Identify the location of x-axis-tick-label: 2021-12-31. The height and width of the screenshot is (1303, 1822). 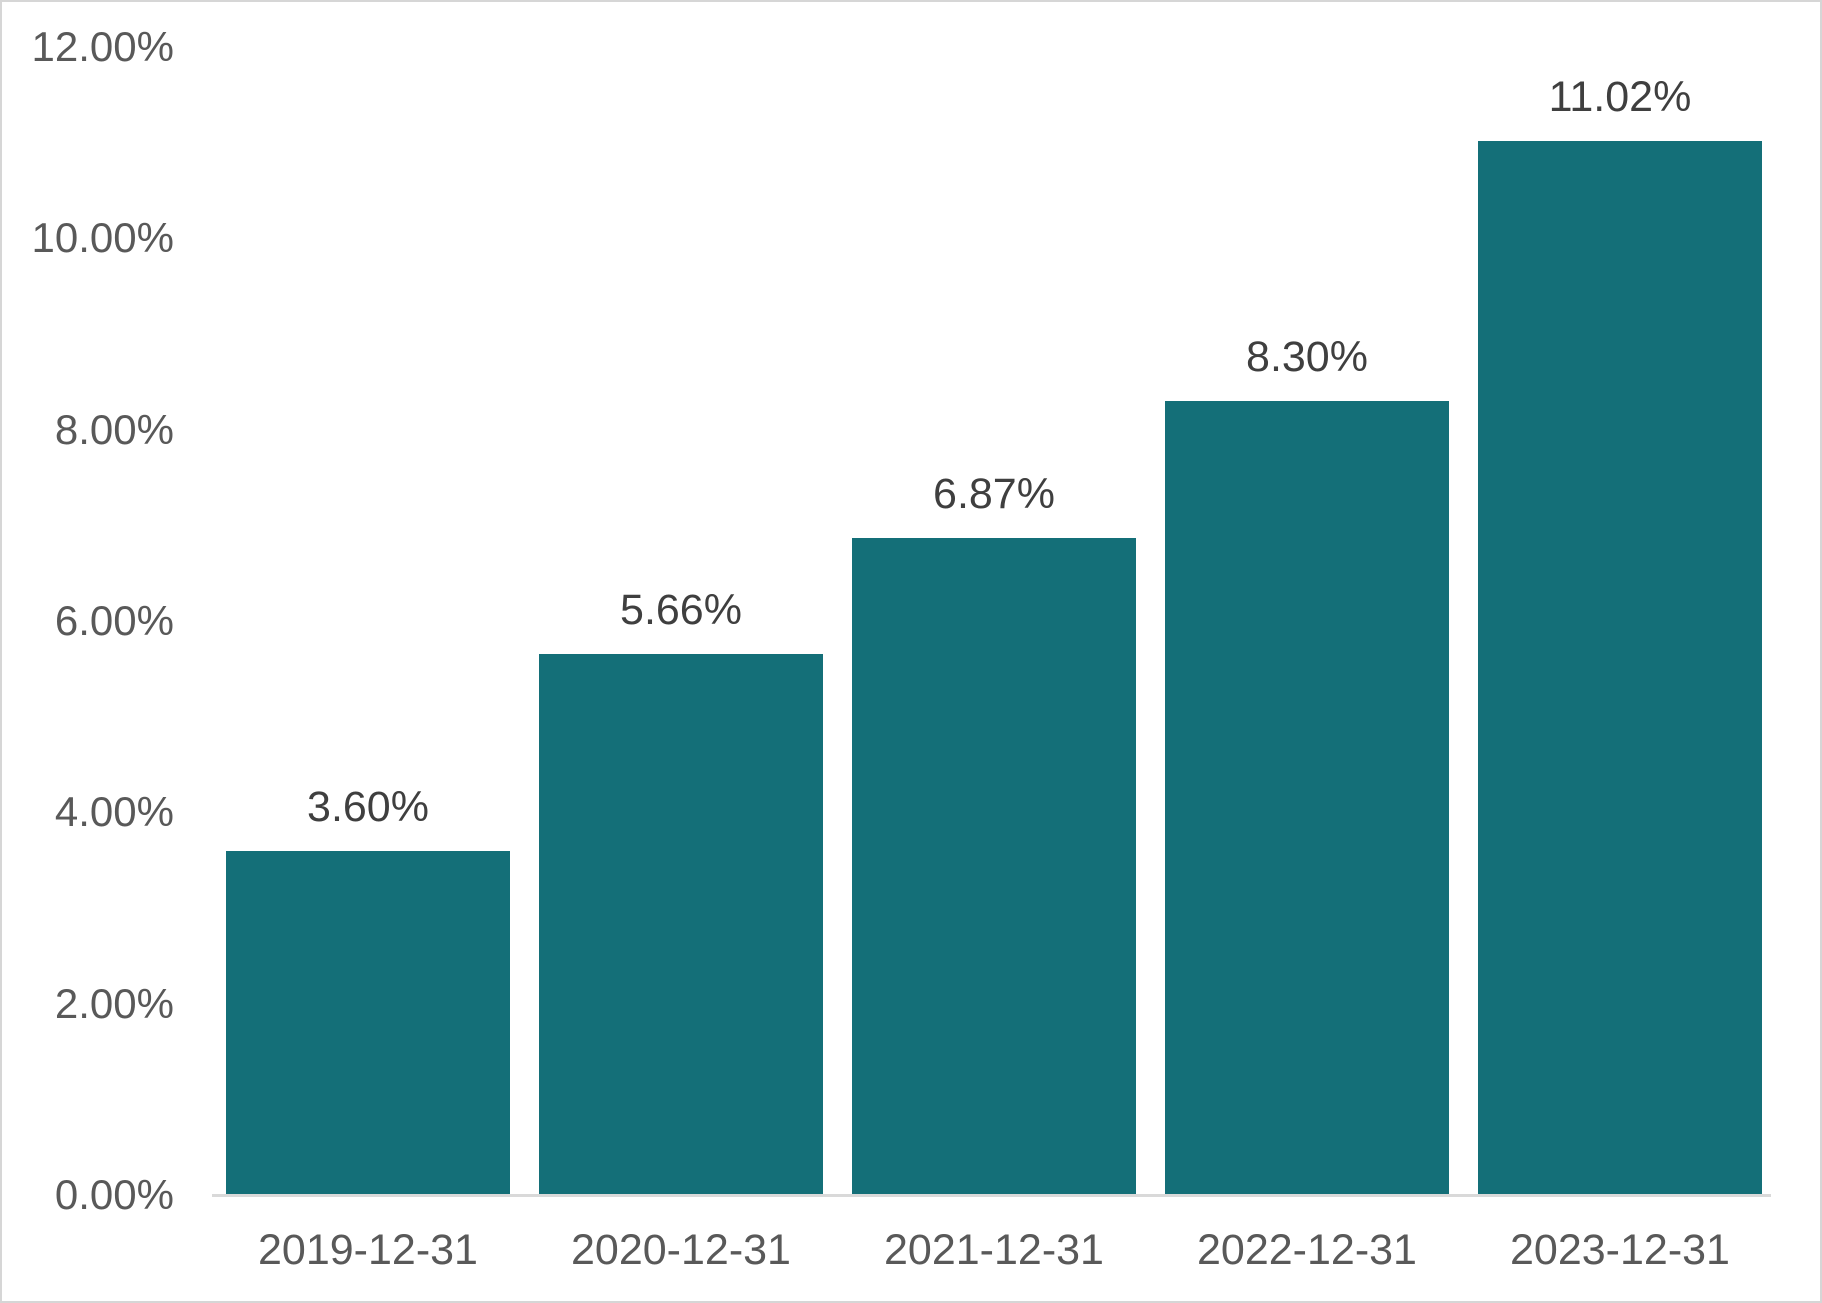
(994, 1250).